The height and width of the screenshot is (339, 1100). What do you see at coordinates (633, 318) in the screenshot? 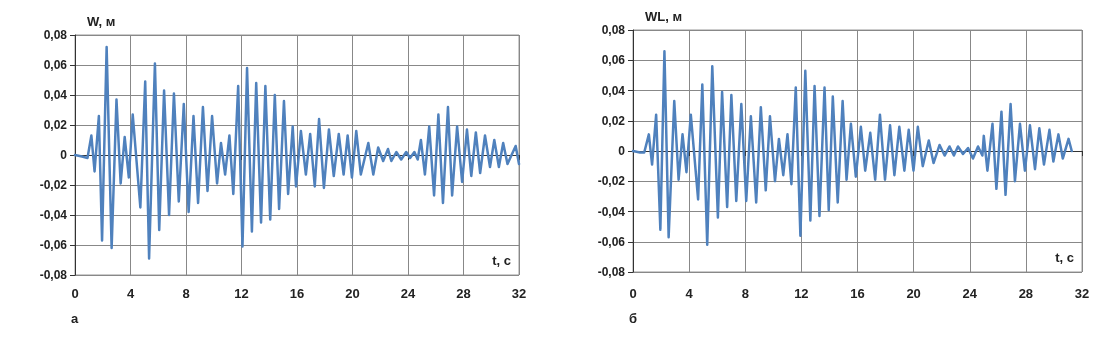
I see `text: б` at bounding box center [633, 318].